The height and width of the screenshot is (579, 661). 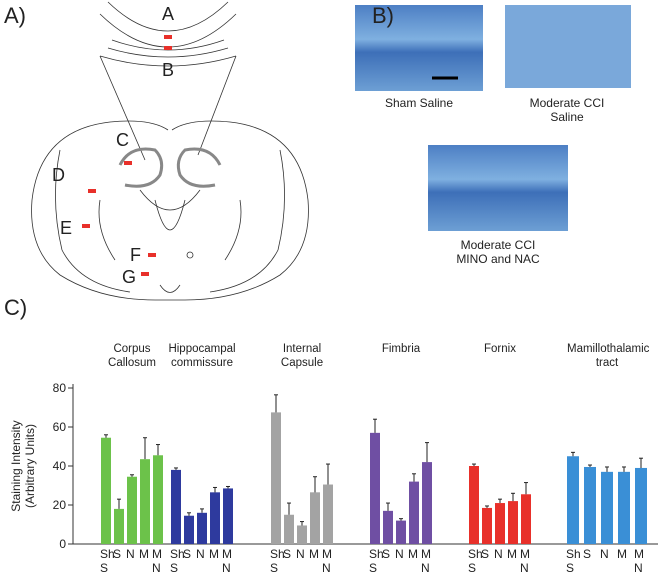 What do you see at coordinates (16, 307) in the screenshot?
I see `panel-label: C)` at bounding box center [16, 307].